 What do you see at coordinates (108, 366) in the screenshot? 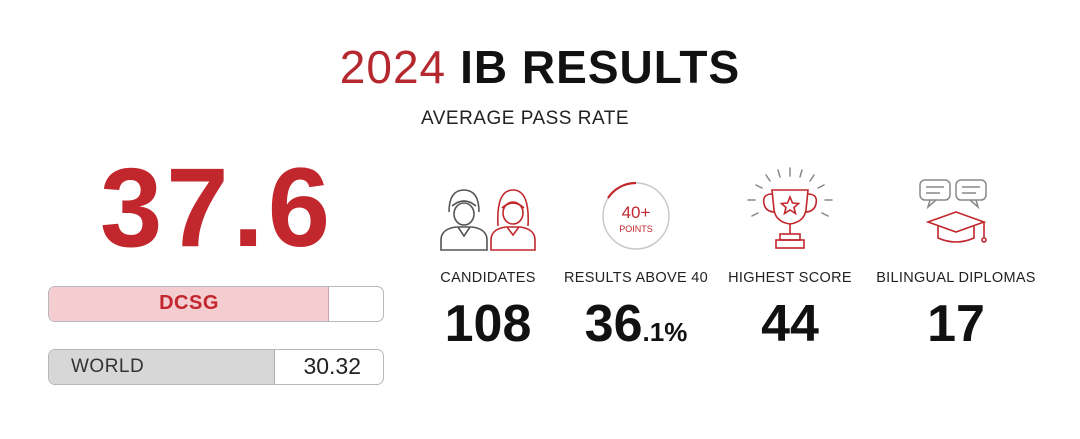
I see `world-bar-label: WORLD` at bounding box center [108, 366].